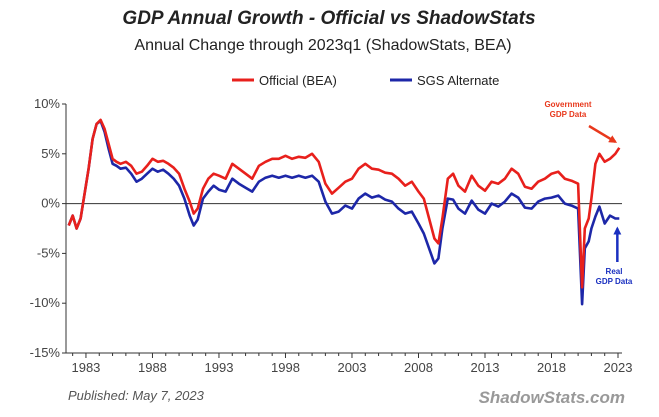  What do you see at coordinates (485, 367) in the screenshot?
I see `x-tick-label: 2013` at bounding box center [485, 367].